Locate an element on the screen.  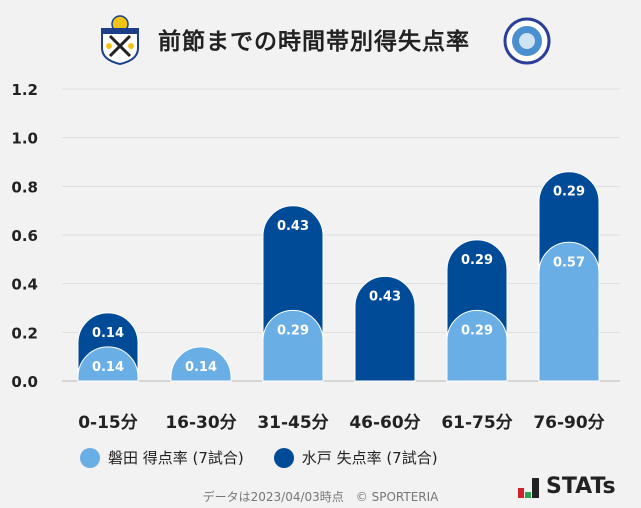
y-tick-label: 0.0 is located at coordinates (24, 382).